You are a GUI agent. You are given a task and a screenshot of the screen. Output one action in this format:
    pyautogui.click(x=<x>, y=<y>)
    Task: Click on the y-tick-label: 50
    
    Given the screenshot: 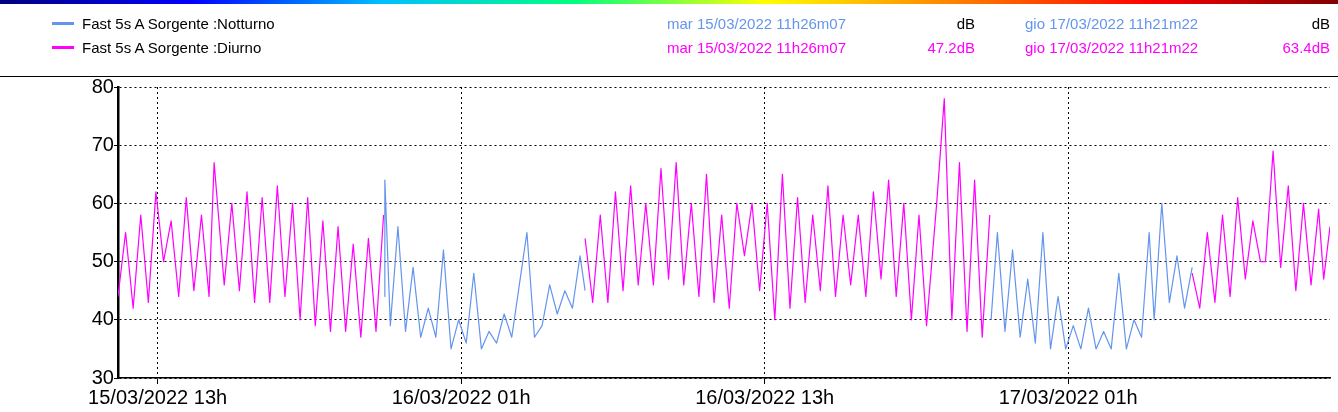 What is the action you would take?
    pyautogui.click(x=102, y=260)
    